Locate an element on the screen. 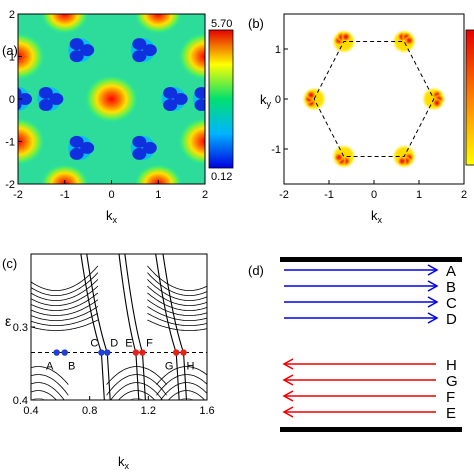 Image resolution: width=474 pixels, height=474 pixels. y-tick-label: 2 is located at coordinates (12, 15).